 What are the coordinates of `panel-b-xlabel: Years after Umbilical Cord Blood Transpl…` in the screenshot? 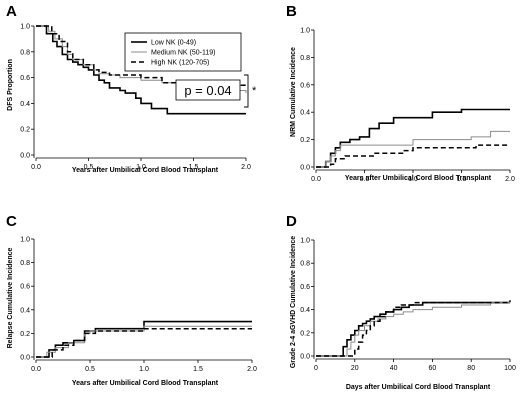 It's located at (418, 178).